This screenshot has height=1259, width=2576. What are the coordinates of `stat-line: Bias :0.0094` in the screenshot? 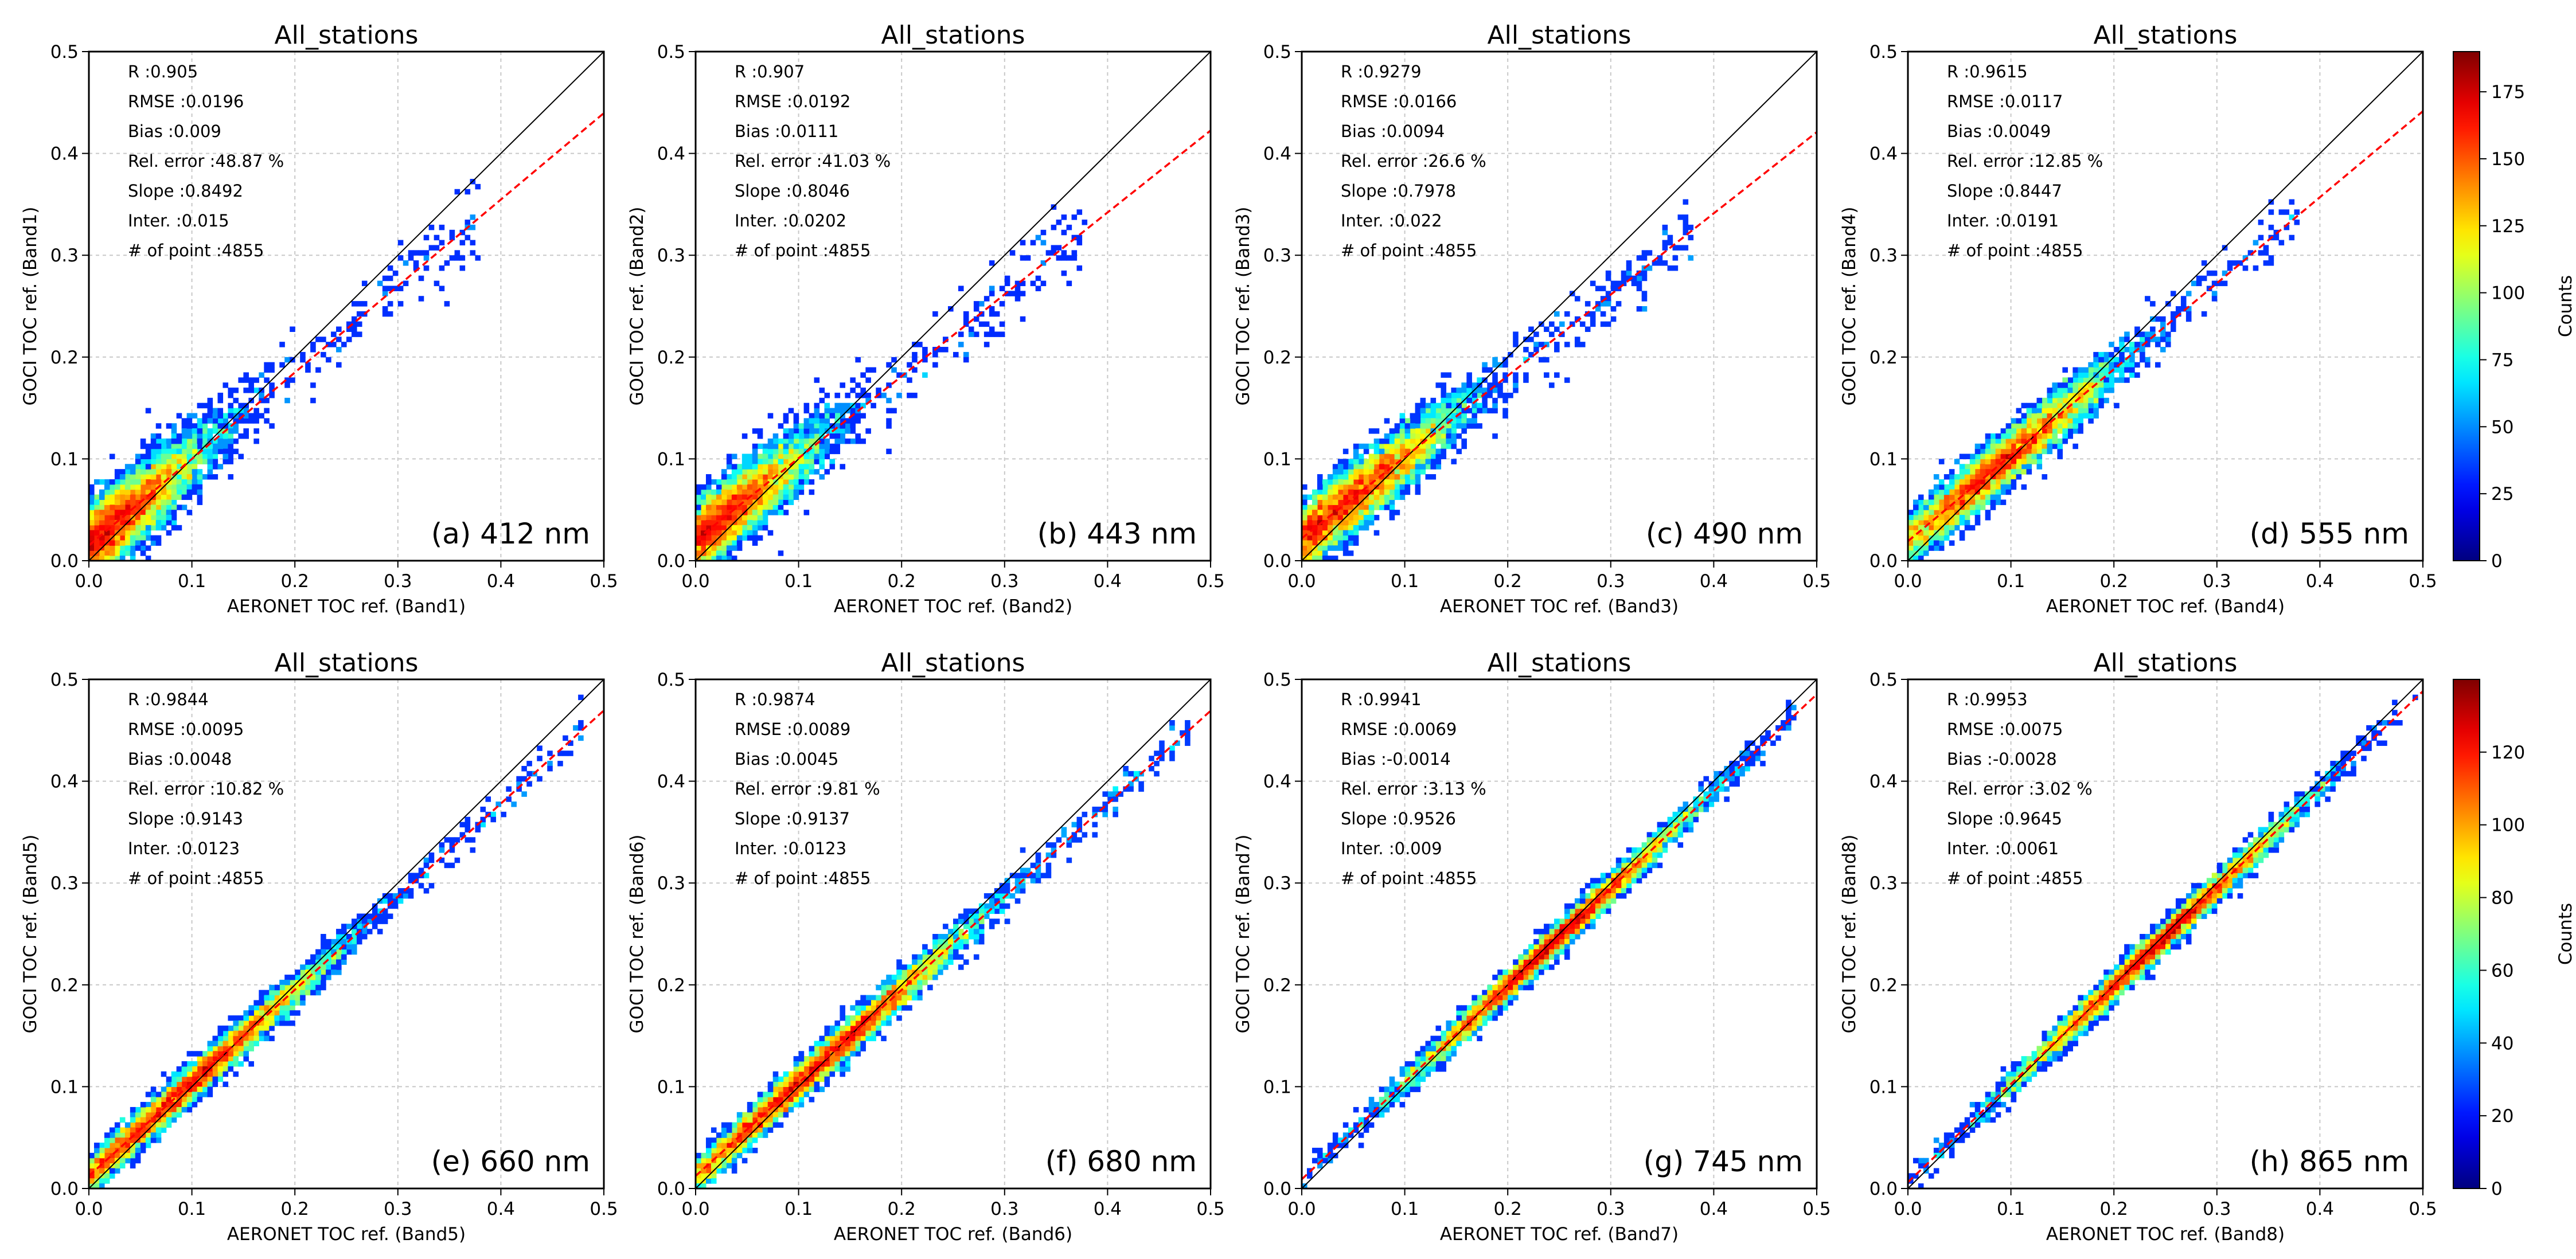 It's located at (1393, 131).